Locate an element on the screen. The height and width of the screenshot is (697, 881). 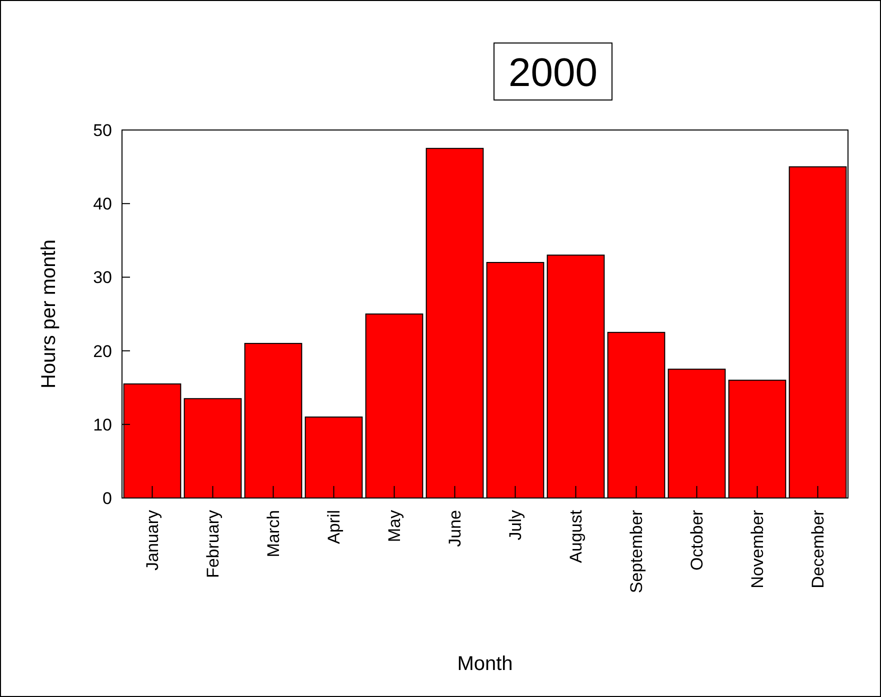
x-tick-label: November is located at coordinates (758, 549).